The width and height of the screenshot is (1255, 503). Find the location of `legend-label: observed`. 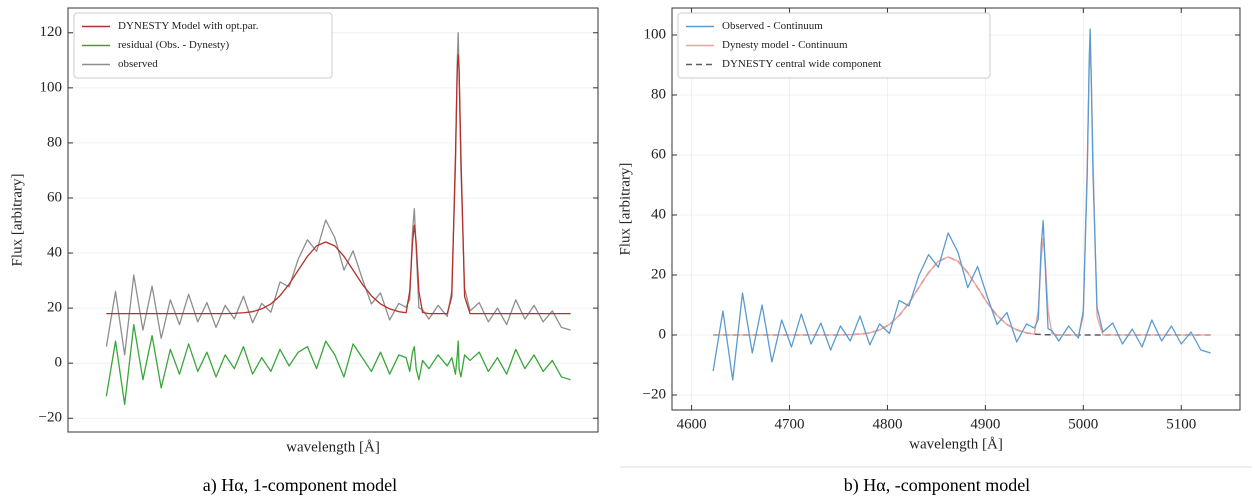

legend-label: observed is located at coordinates (138, 64).